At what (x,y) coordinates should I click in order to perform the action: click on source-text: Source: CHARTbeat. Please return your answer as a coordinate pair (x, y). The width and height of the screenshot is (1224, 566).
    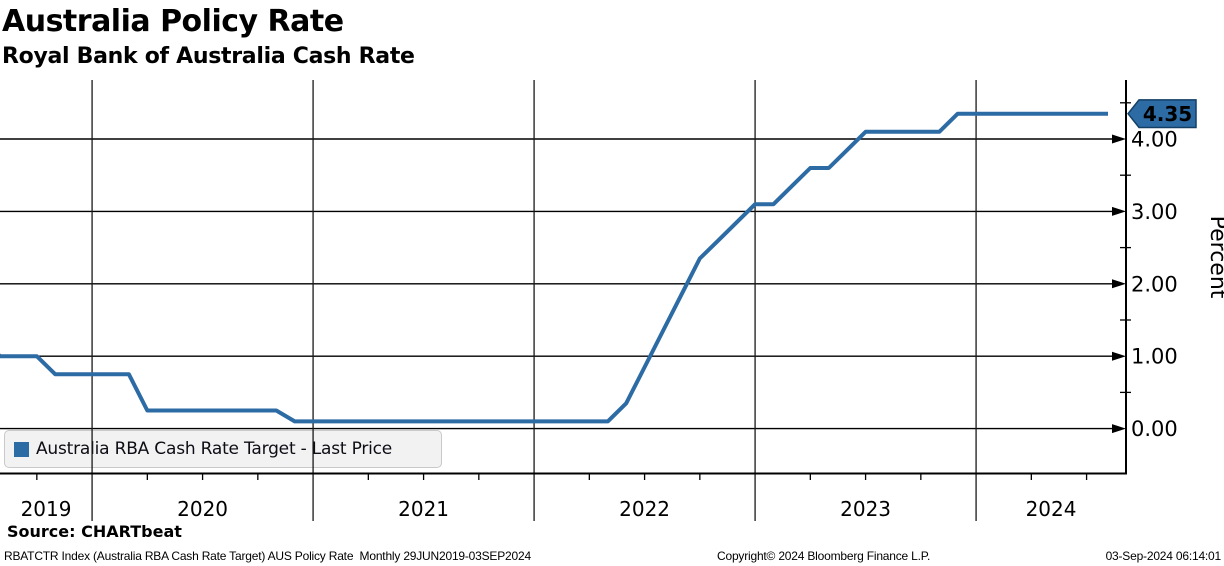
    Looking at the image, I should click on (94, 531).